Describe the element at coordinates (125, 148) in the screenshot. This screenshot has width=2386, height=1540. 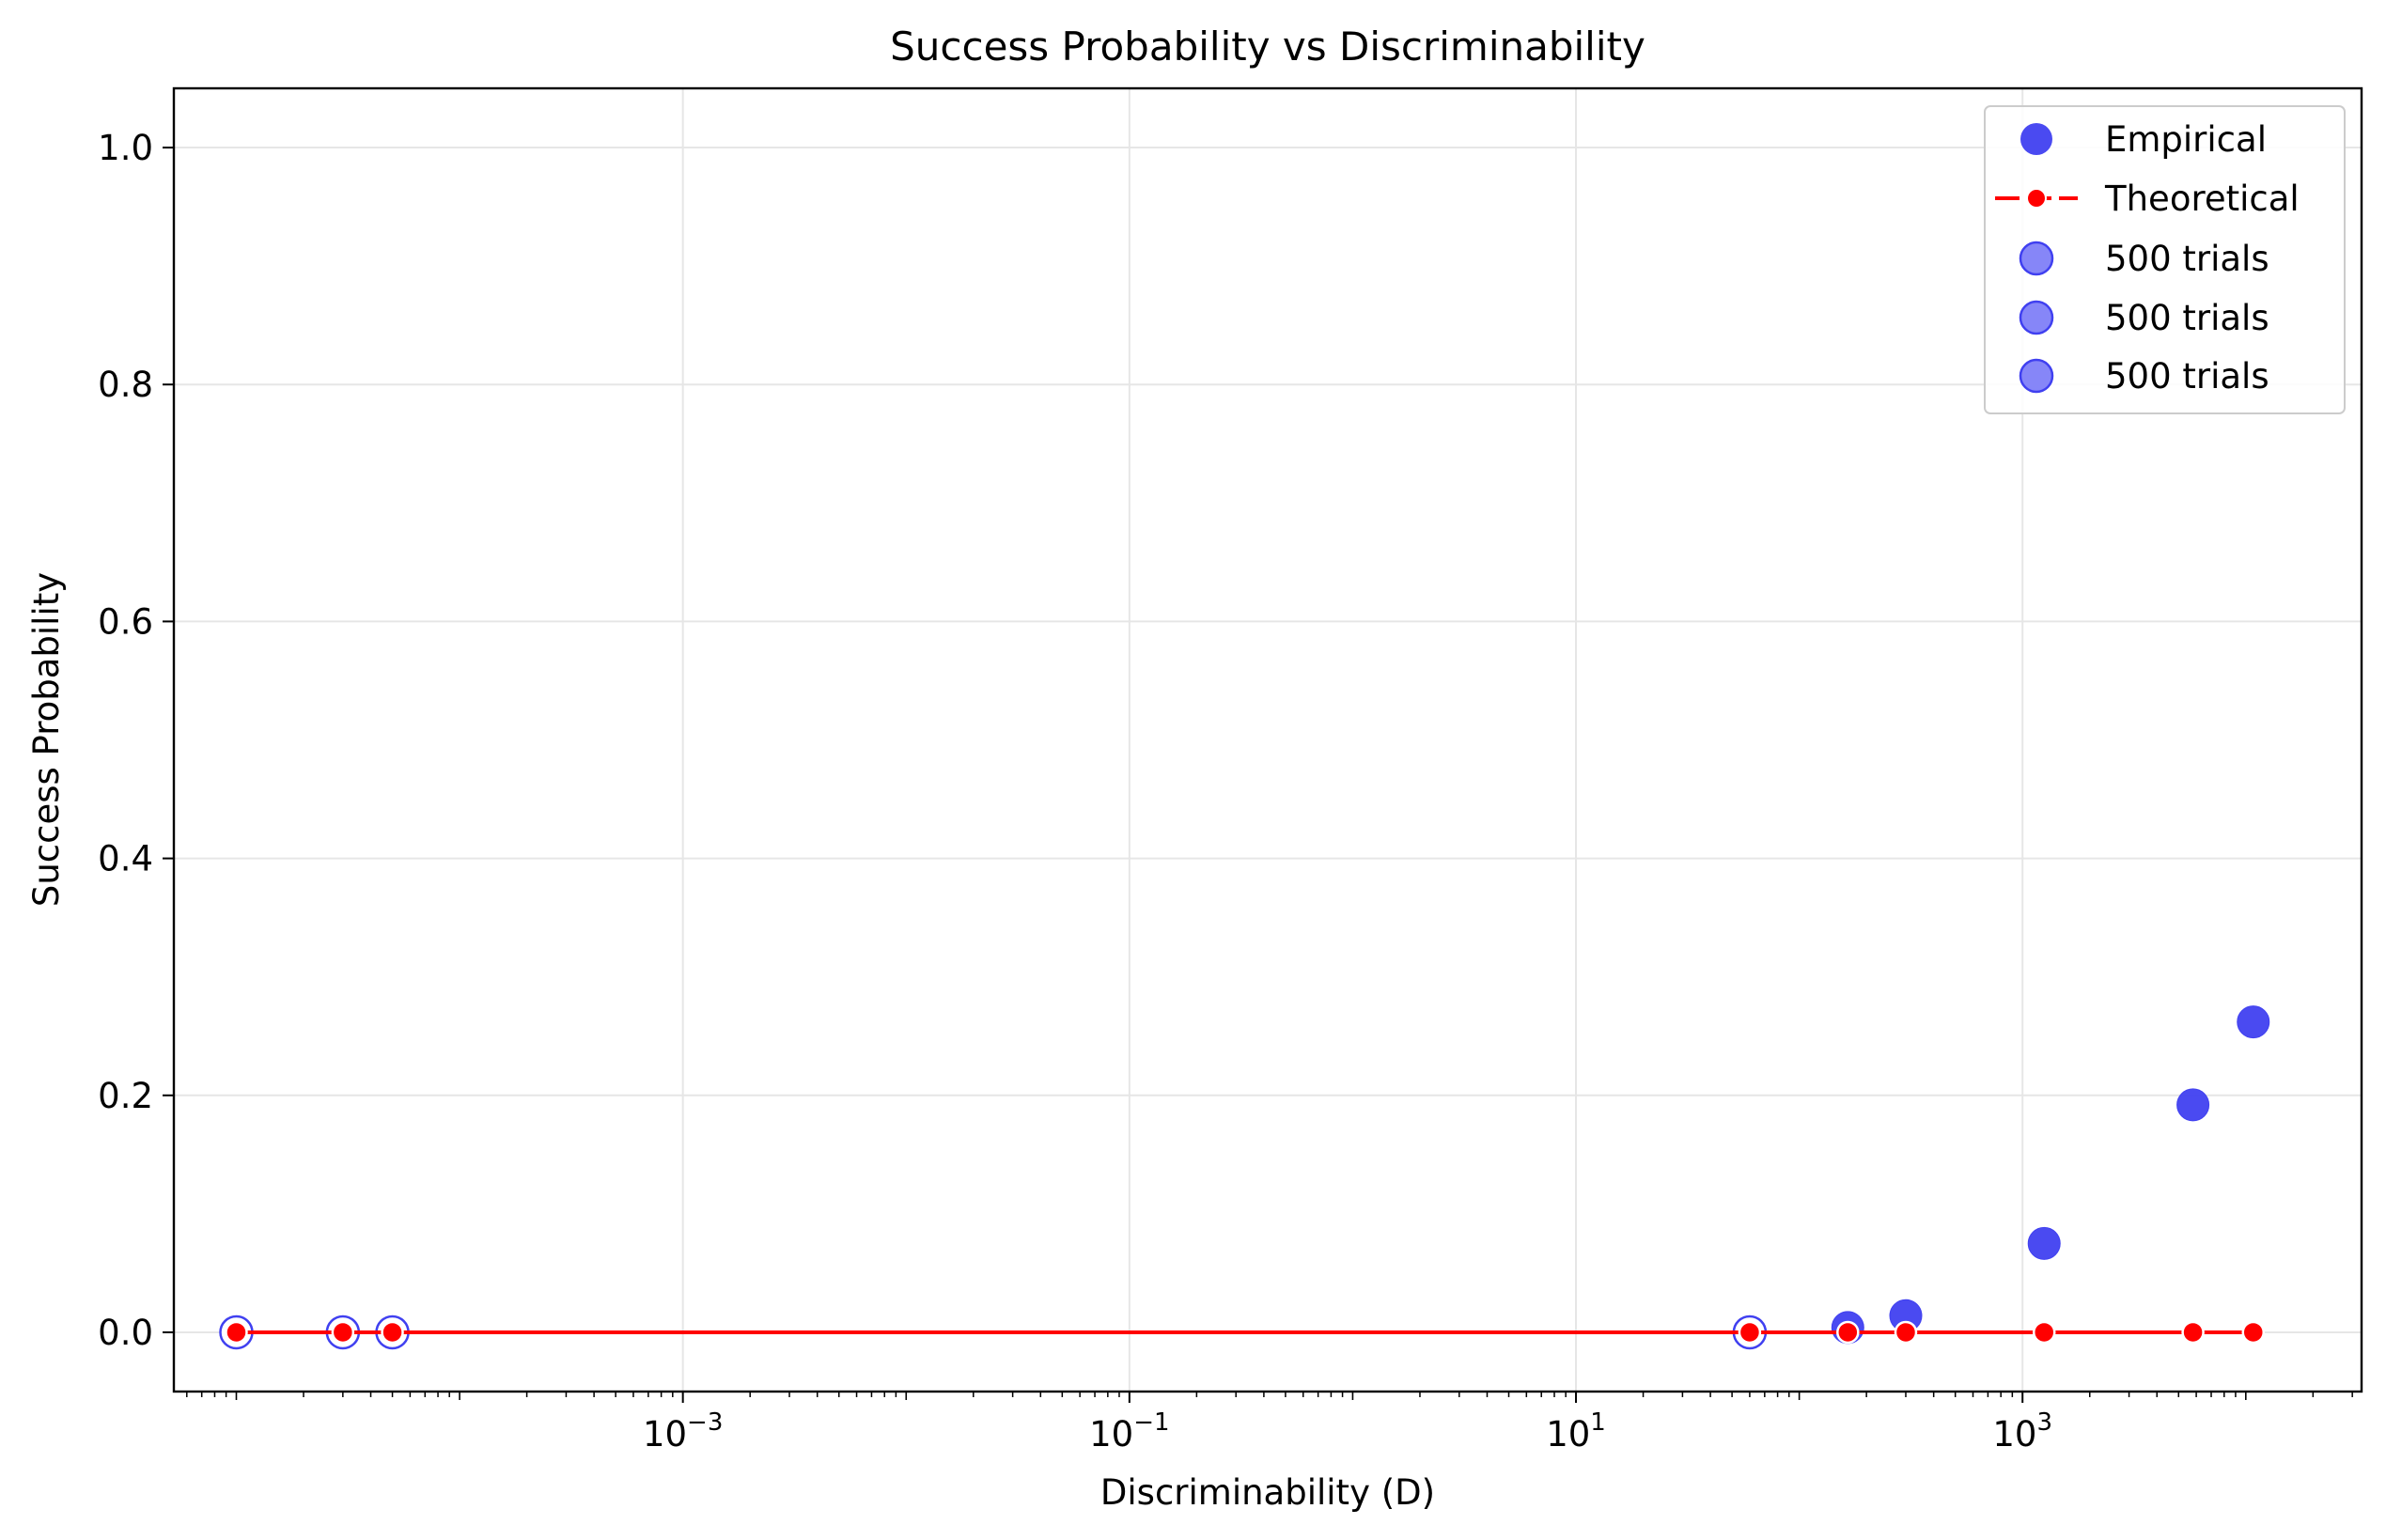
I see `y-tick-label: 1.0` at that location.